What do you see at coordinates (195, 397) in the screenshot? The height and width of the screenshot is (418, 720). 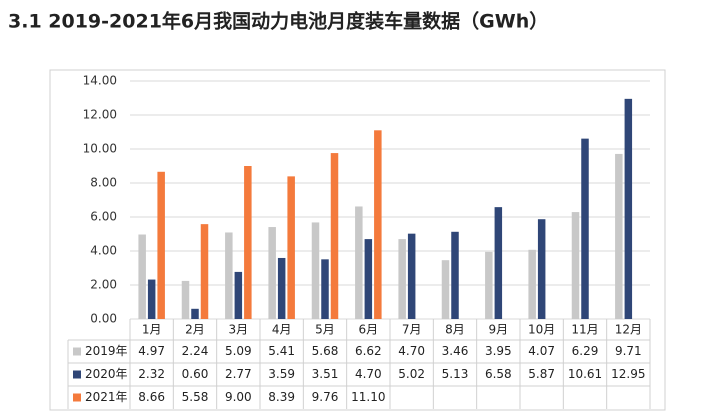 I see `table-cell: 5.58` at bounding box center [195, 397].